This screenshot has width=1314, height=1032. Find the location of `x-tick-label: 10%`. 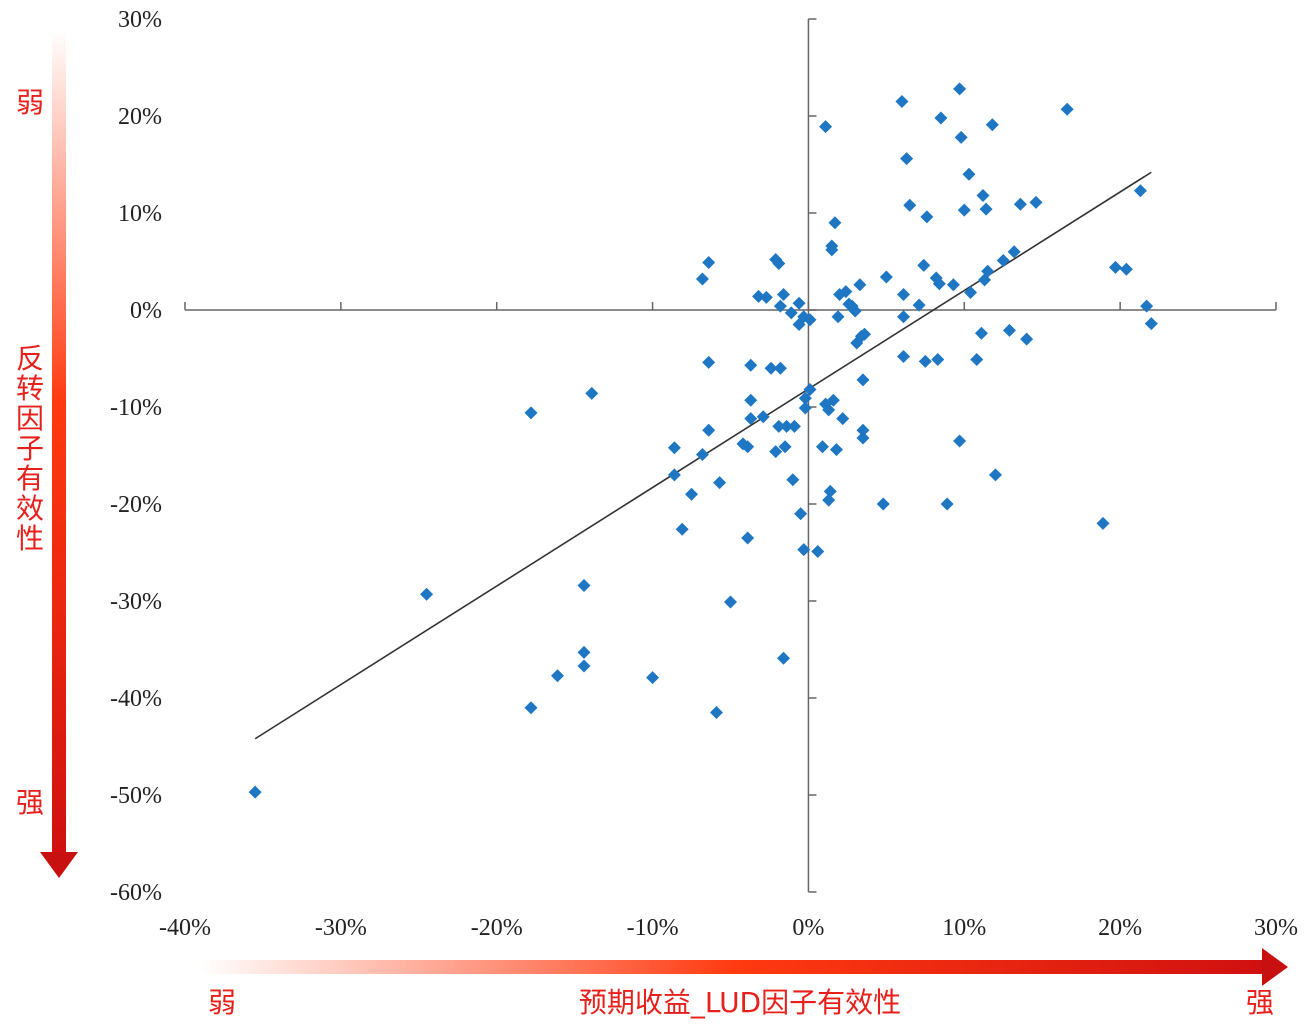

x-tick-label: 10% is located at coordinates (964, 928).